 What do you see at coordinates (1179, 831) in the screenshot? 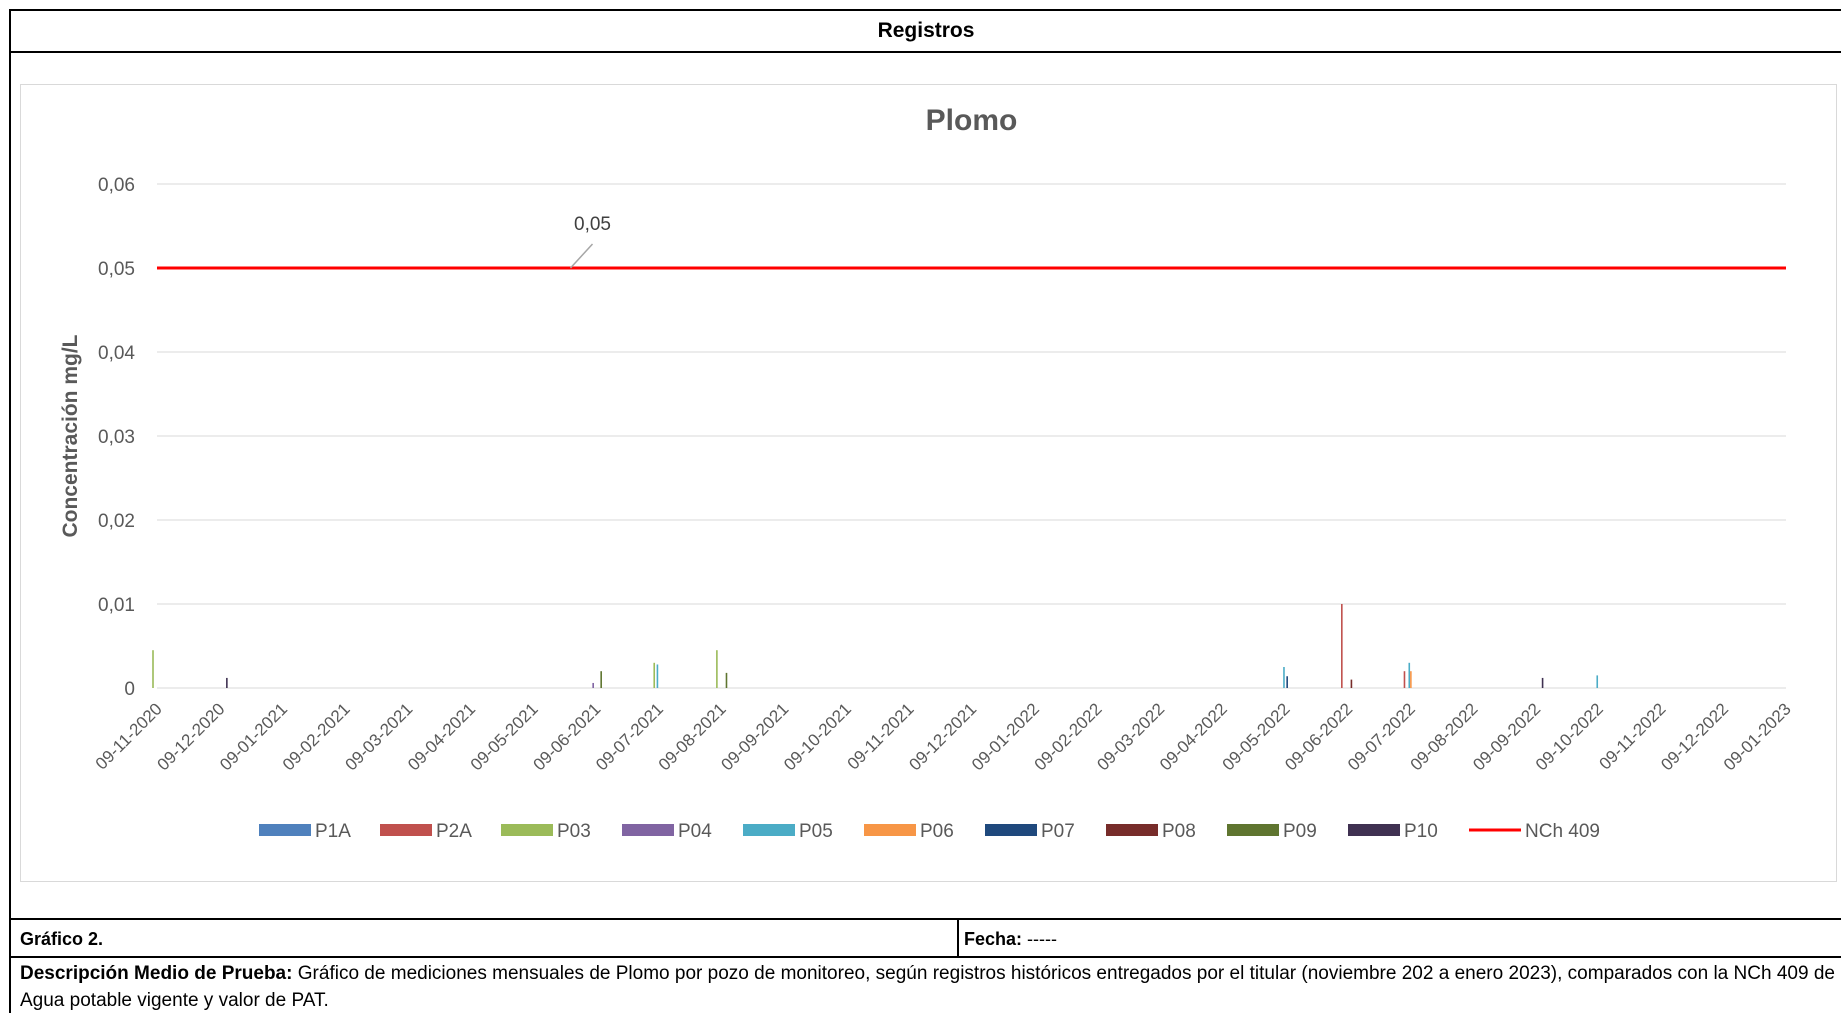
I see `legend-label-p08: P08` at bounding box center [1179, 831].